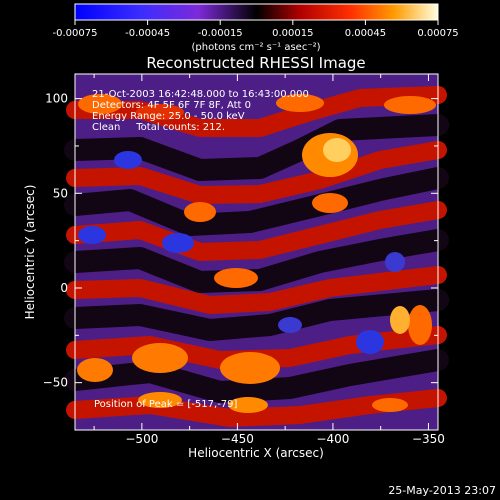  Describe the element at coordinates (55, 383) in the screenshot. I see `y-tick-label: −50` at that location.